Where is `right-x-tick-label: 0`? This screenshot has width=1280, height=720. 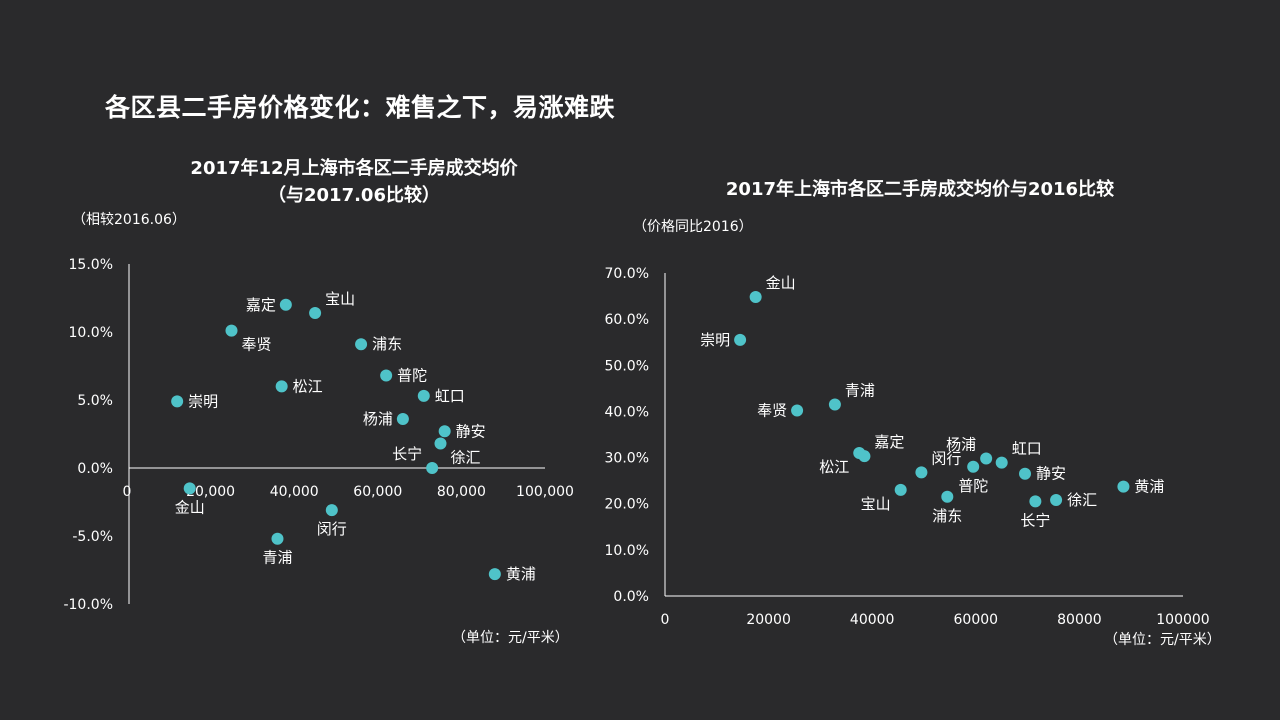
right-x-tick-label: 0 is located at coordinates (665, 620).